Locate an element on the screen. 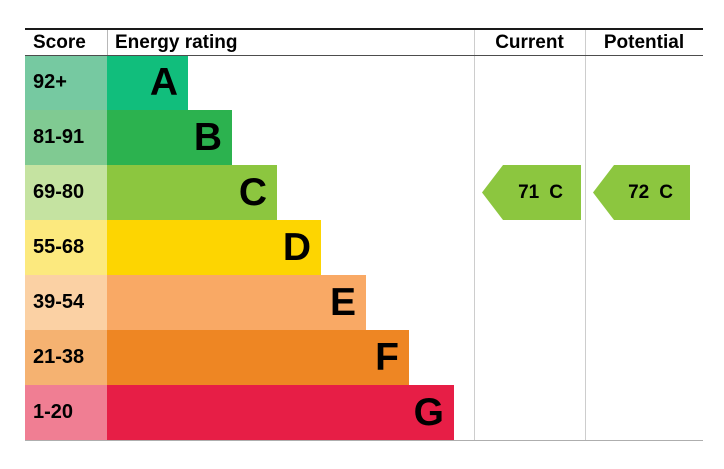 The image size is (724, 469). potential-column-header: Potential is located at coordinates (644, 42).